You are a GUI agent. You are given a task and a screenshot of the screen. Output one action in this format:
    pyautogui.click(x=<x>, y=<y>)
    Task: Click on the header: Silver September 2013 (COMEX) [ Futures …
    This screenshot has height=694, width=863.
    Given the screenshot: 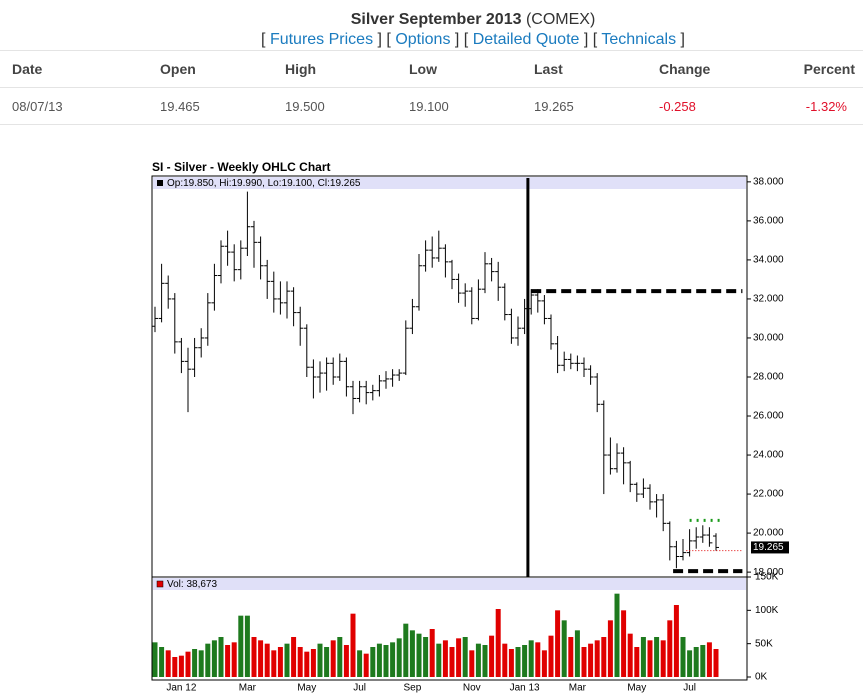 What is the action you would take?
    pyautogui.click(x=431, y=30)
    